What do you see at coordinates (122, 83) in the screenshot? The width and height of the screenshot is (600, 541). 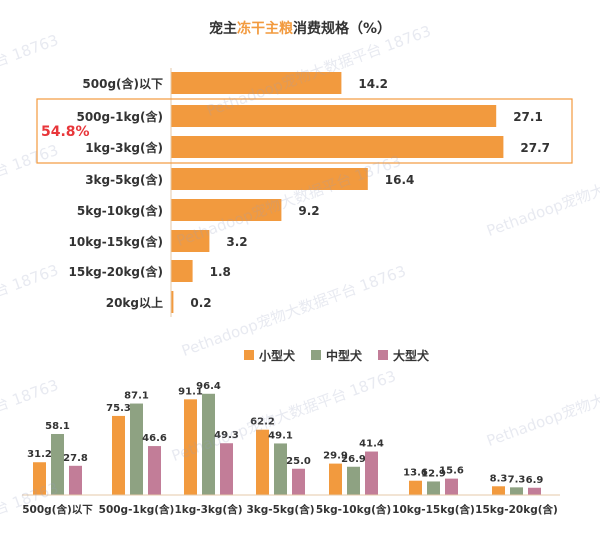 I see `y-tick-label: 500g(含)以下` at bounding box center [122, 83].